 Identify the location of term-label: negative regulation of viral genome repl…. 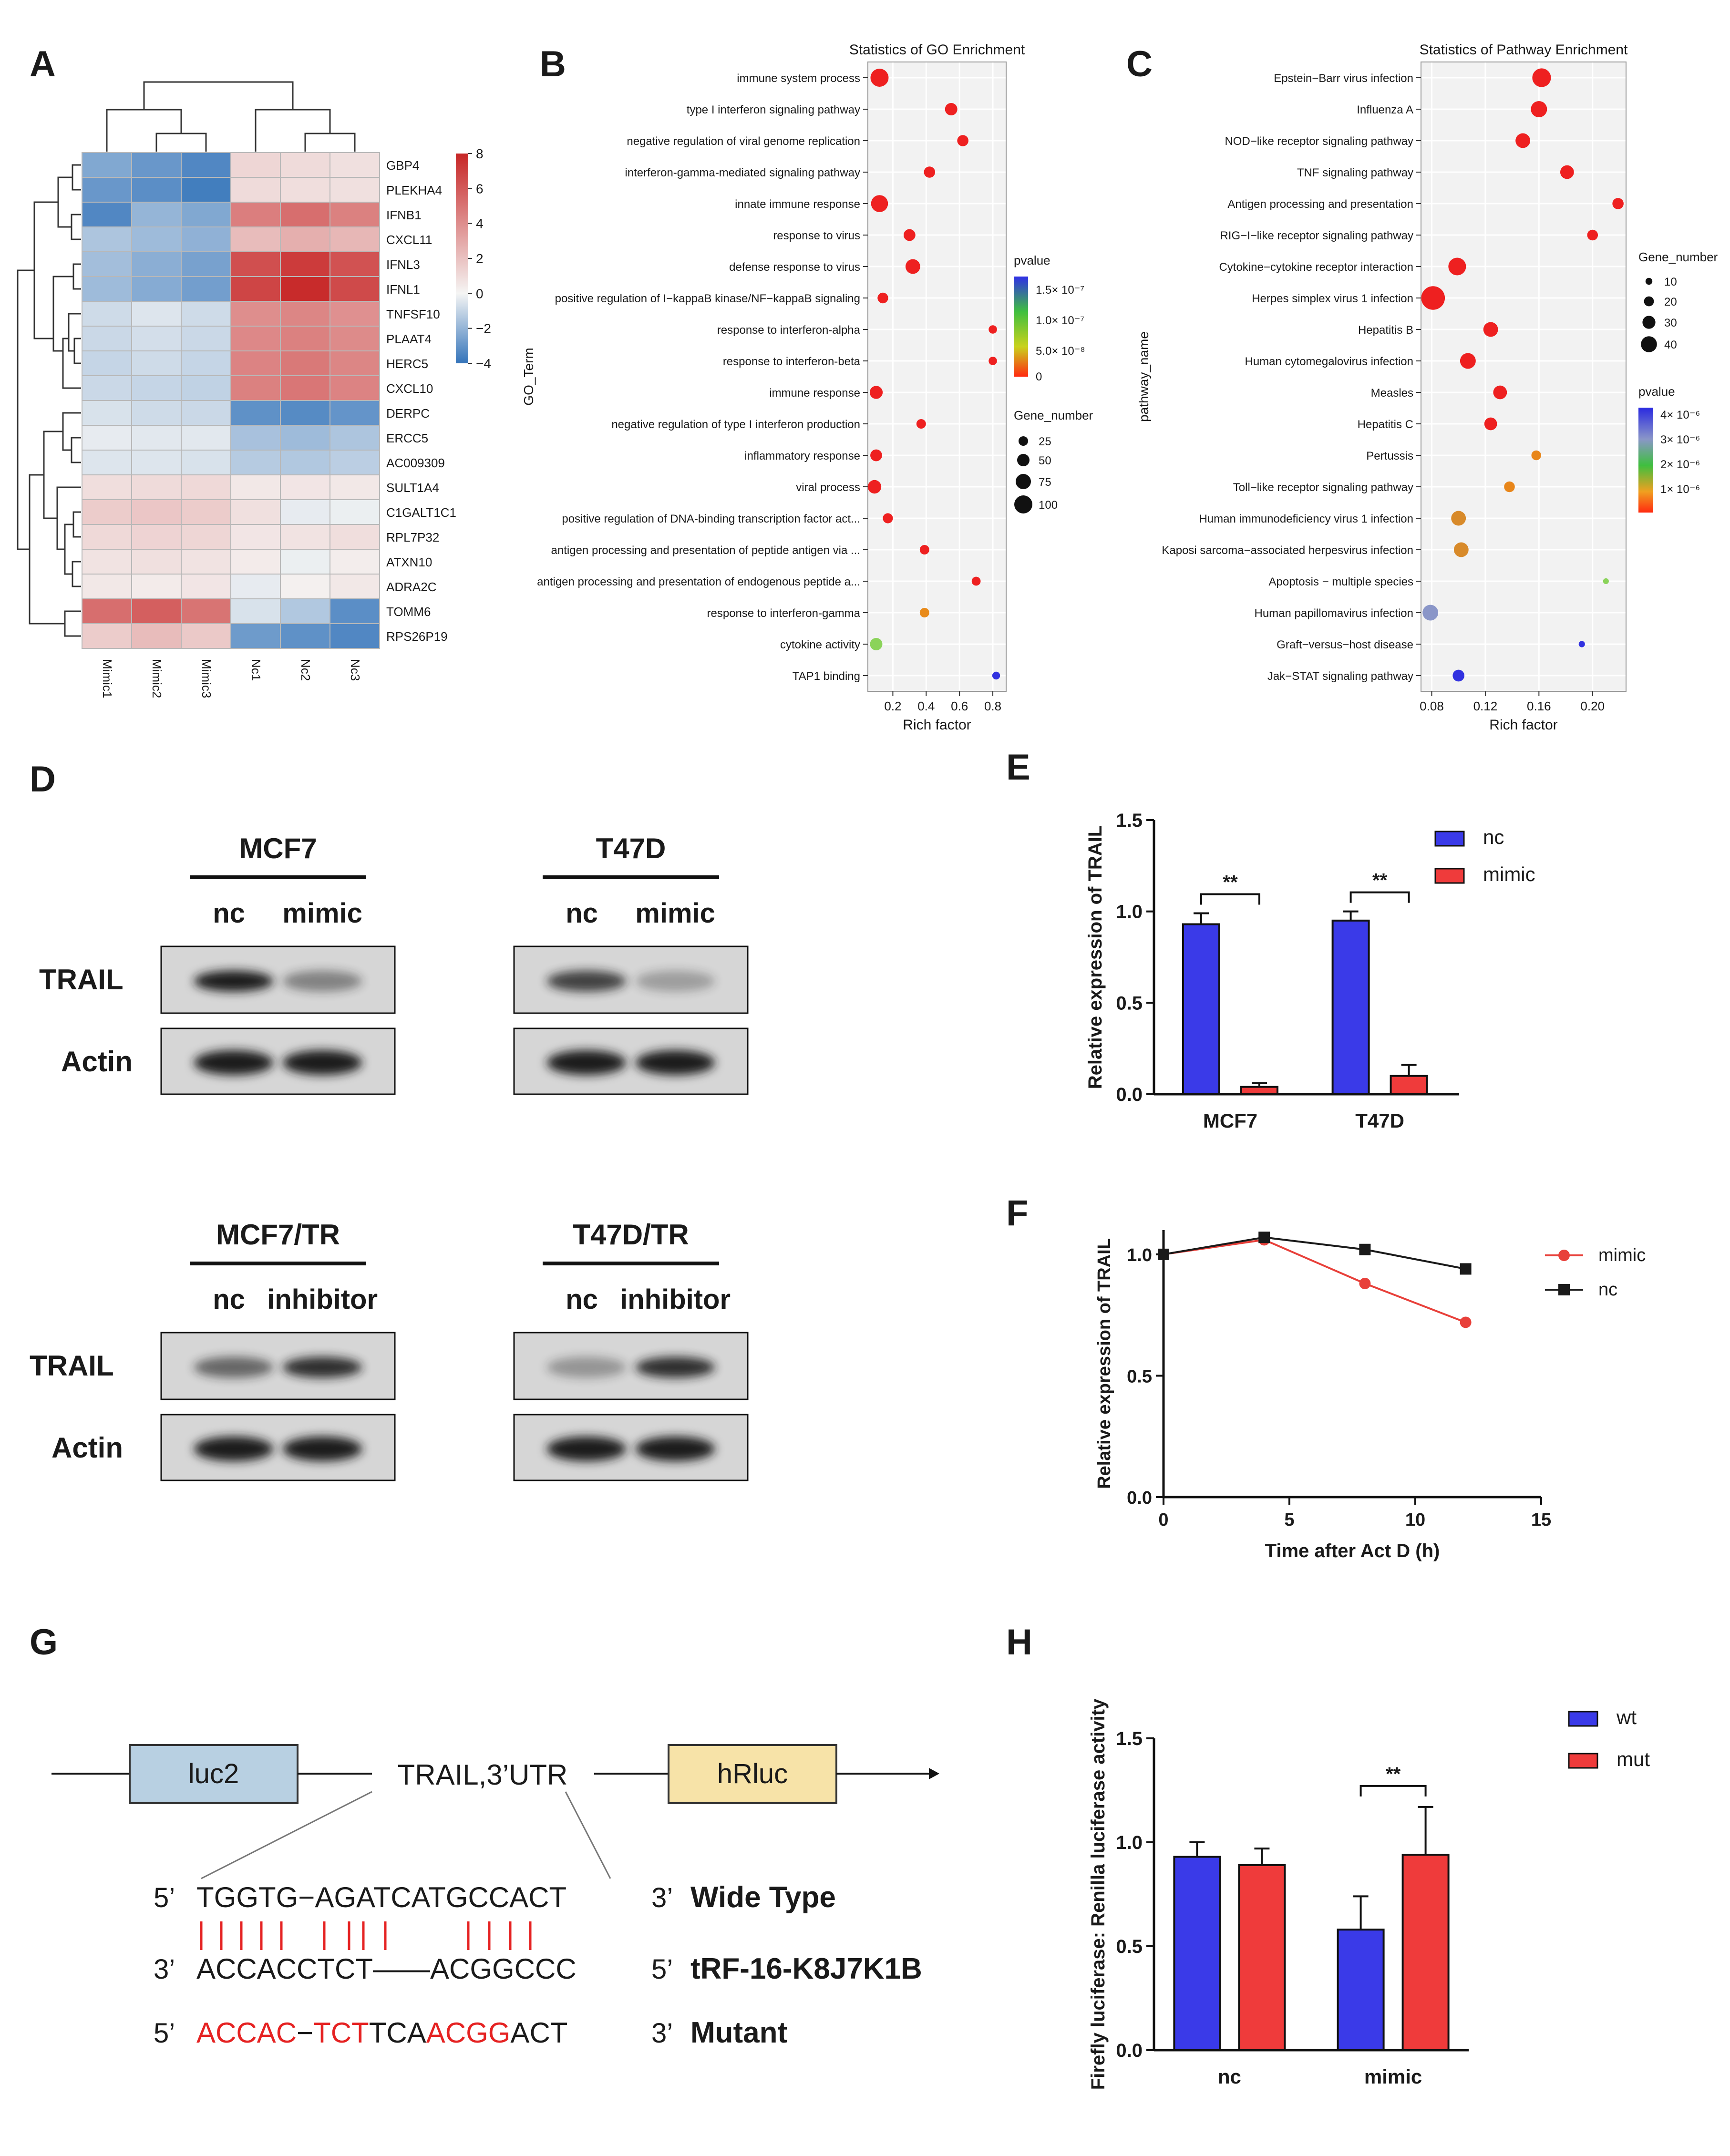
(744, 141).